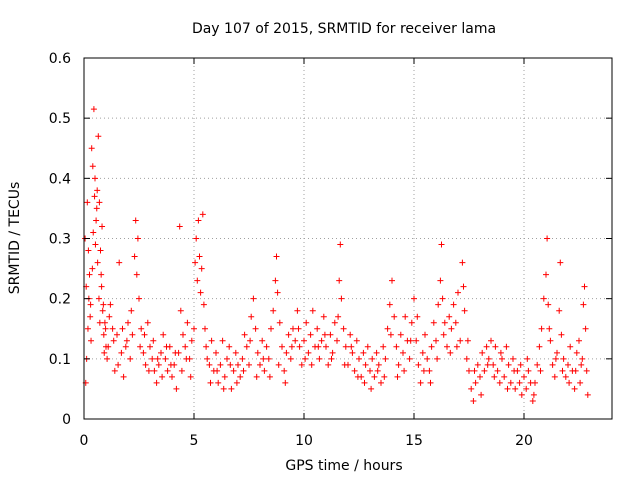 The height and width of the screenshot is (480, 640). I want to click on x-tick-label: 5, so click(194, 441).